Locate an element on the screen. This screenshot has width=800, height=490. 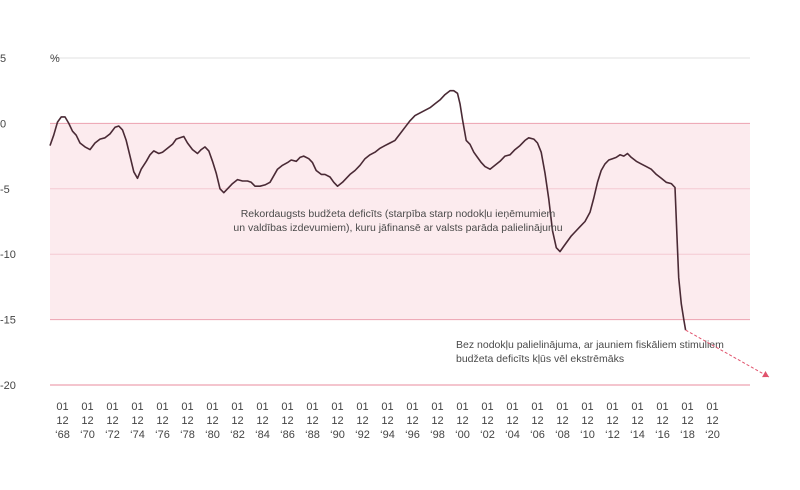
x-tick-label: 01 12 ‘20 is located at coordinates (712, 421).